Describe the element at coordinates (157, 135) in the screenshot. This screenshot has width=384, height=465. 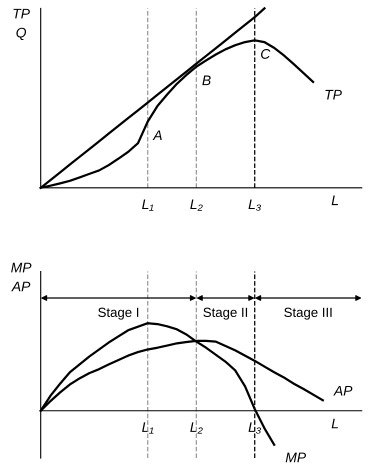
I see `annotation: A` at that location.